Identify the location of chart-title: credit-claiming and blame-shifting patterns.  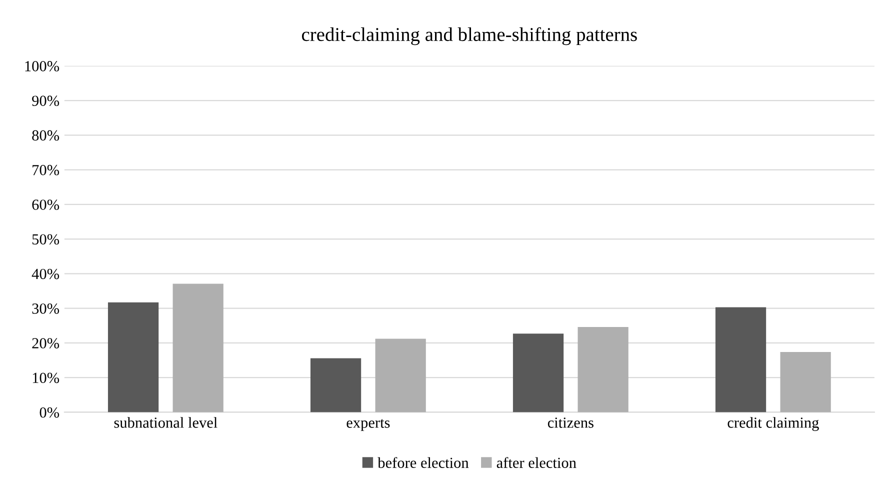
(469, 36).